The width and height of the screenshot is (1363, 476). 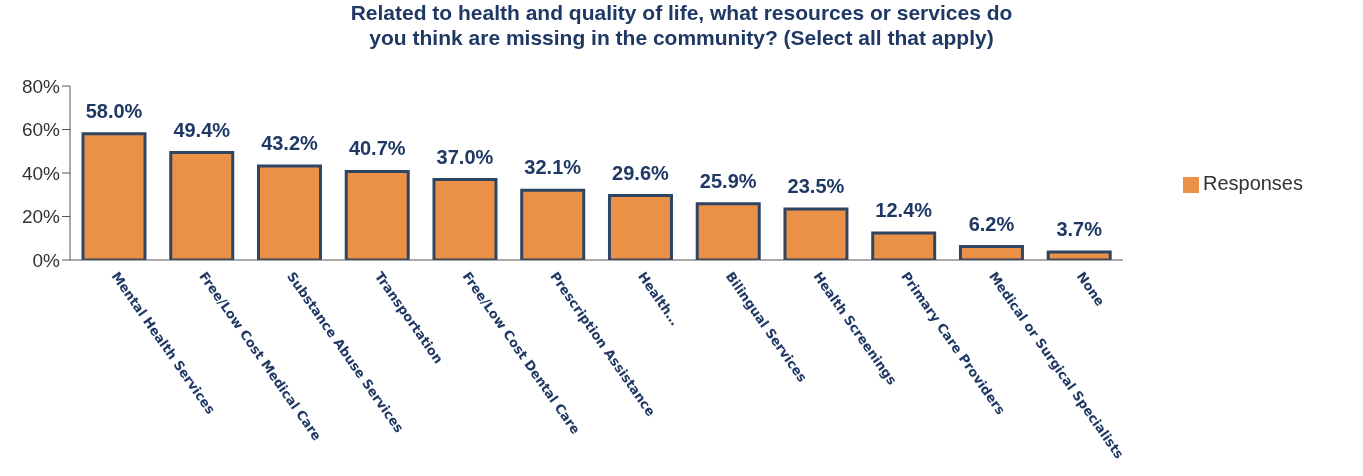 What do you see at coordinates (465, 156) in the screenshot?
I see `data-label: 37.0%` at bounding box center [465, 156].